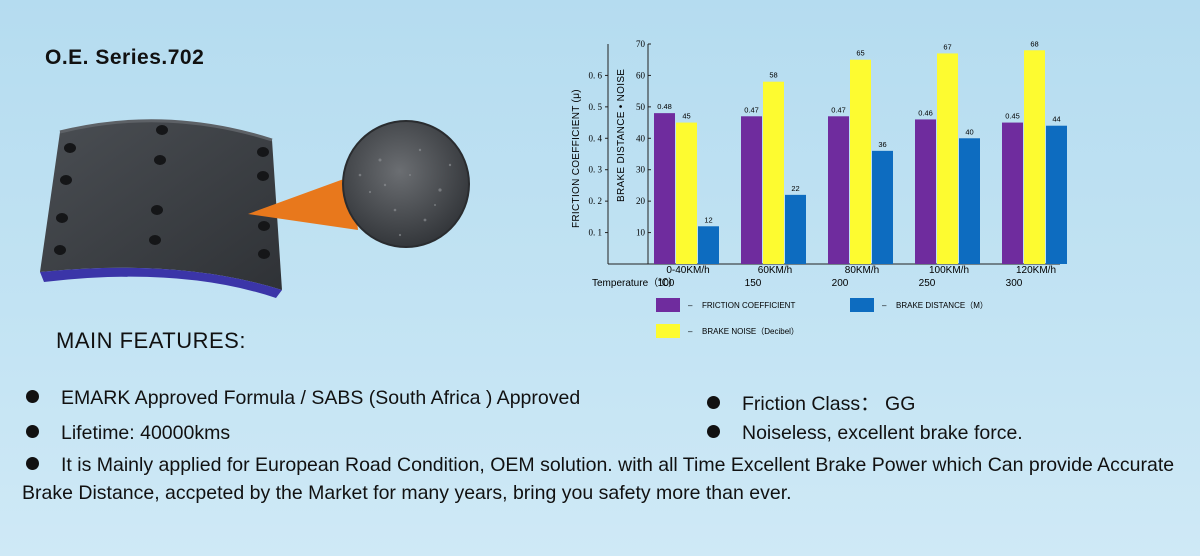 The width and height of the screenshot is (1200, 556). What do you see at coordinates (942, 305) in the screenshot?
I see `legend-label: BRAKE DISTANCE（M）` at bounding box center [942, 305].